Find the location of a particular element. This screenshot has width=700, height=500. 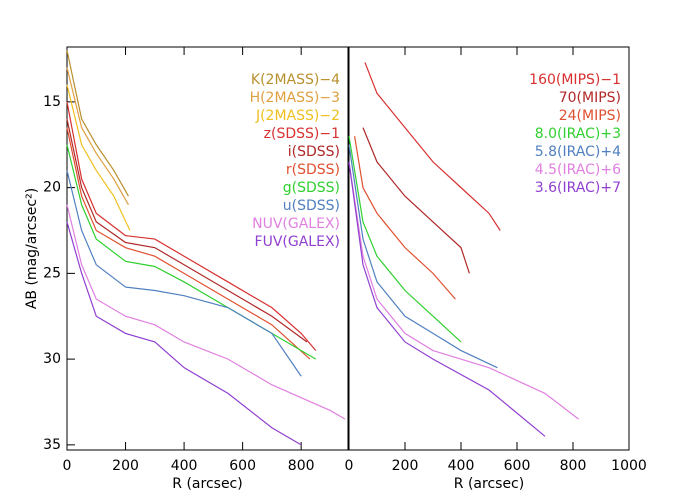

legend-entry: 3.6(IRAC)+7 is located at coordinates (578, 188).